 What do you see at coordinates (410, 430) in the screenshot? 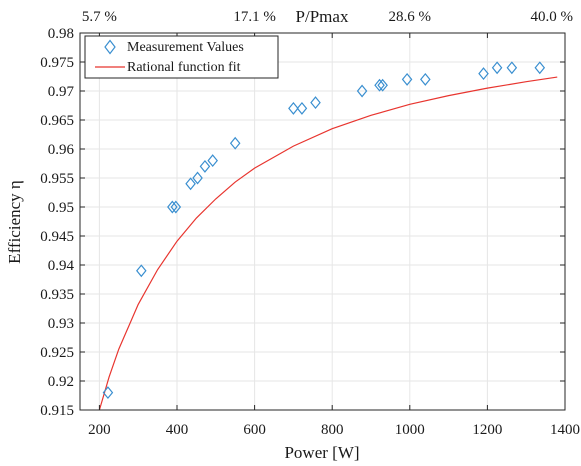
I see `x-tick-label: 1000` at bounding box center [410, 430].